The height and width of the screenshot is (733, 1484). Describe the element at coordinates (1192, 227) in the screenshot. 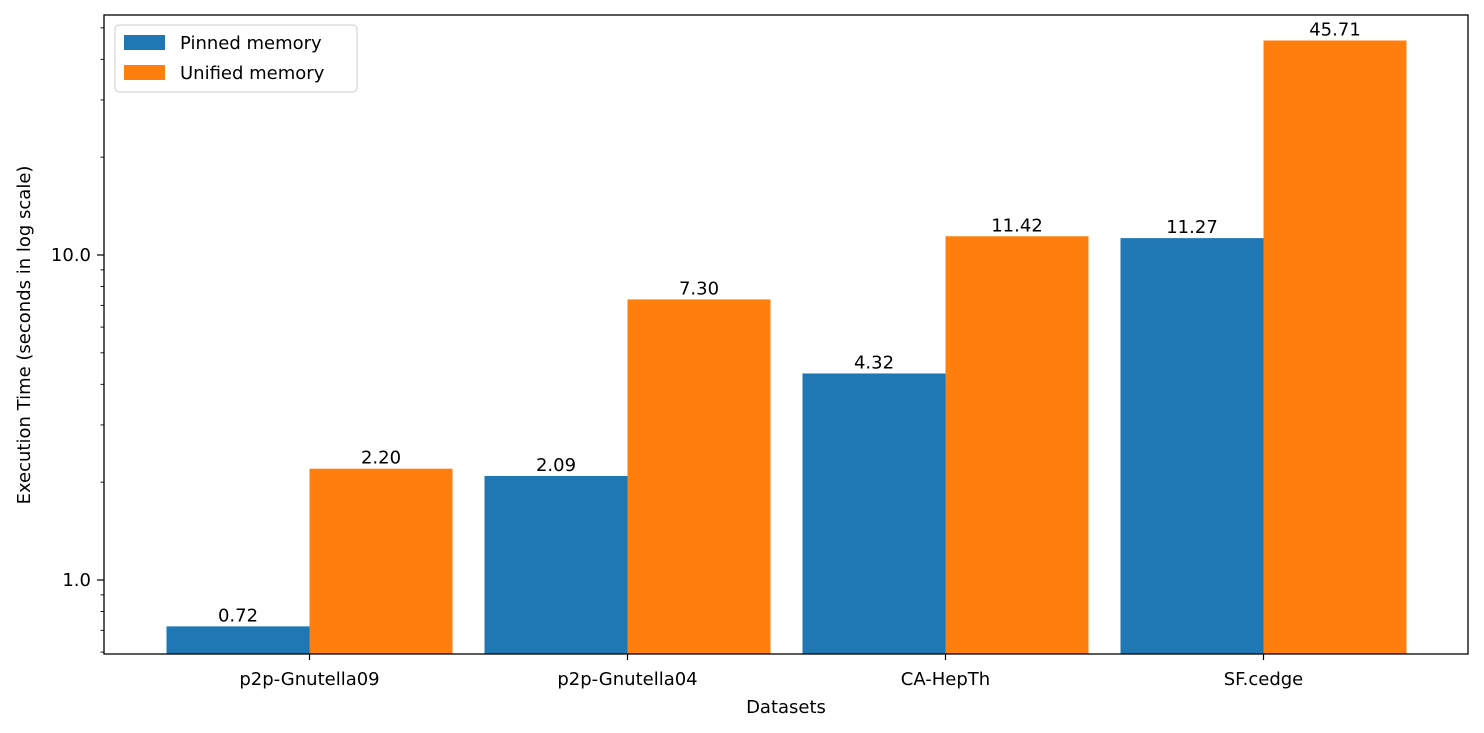

I see `bar-label-pinned-3: 11.27` at that location.